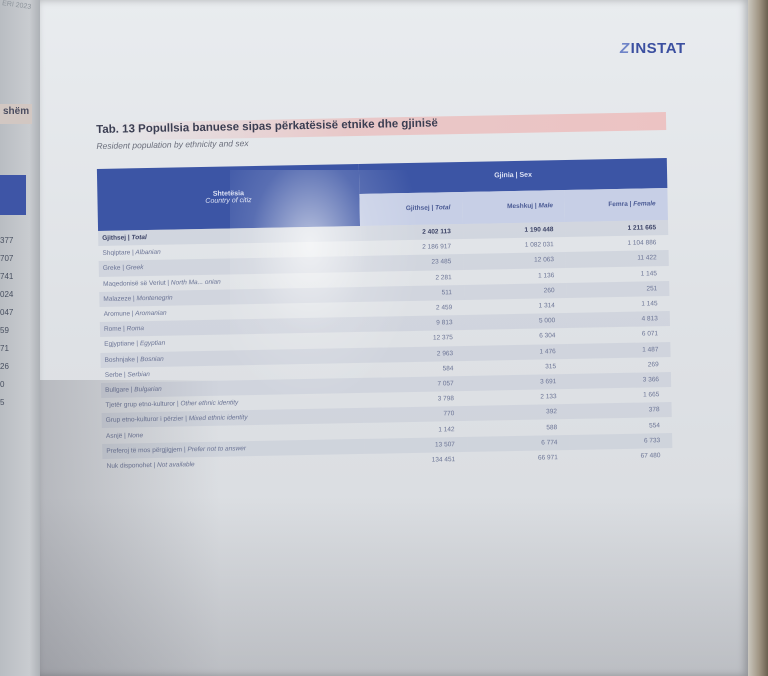 The height and width of the screenshot is (676, 768). What do you see at coordinates (757, 338) in the screenshot?
I see `page-stack-edge` at bounding box center [757, 338].